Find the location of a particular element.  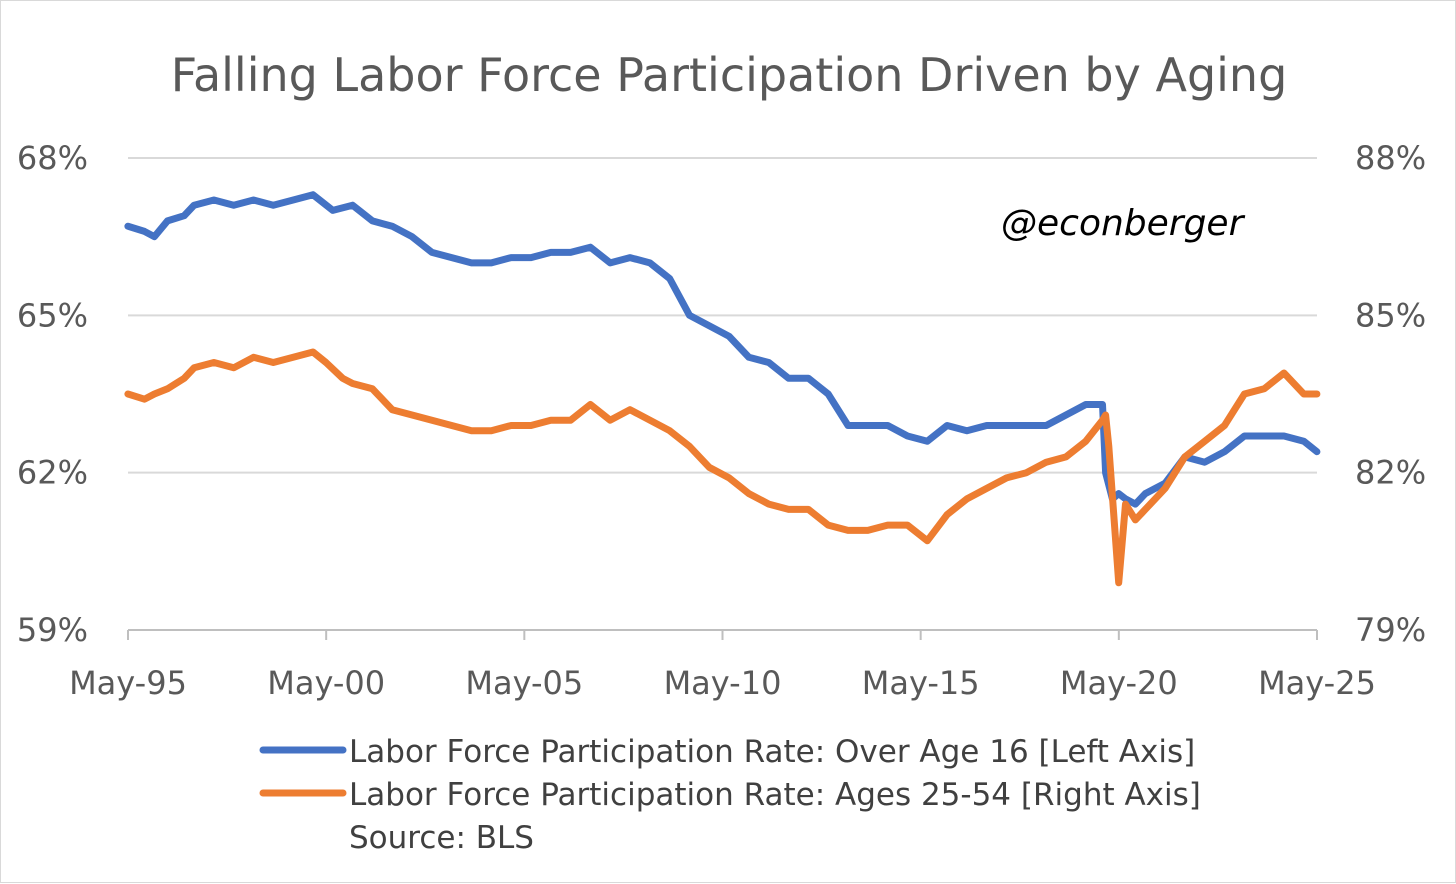

left-tick-label: 62% is located at coordinates (52, 473).